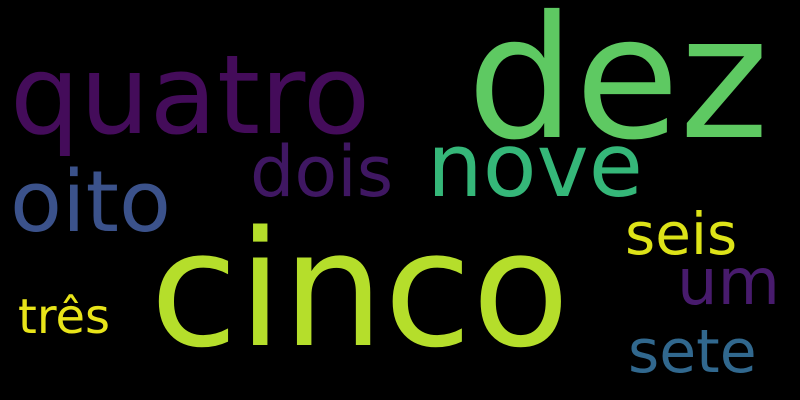  I want to click on word-tres: três, so click(64, 317).